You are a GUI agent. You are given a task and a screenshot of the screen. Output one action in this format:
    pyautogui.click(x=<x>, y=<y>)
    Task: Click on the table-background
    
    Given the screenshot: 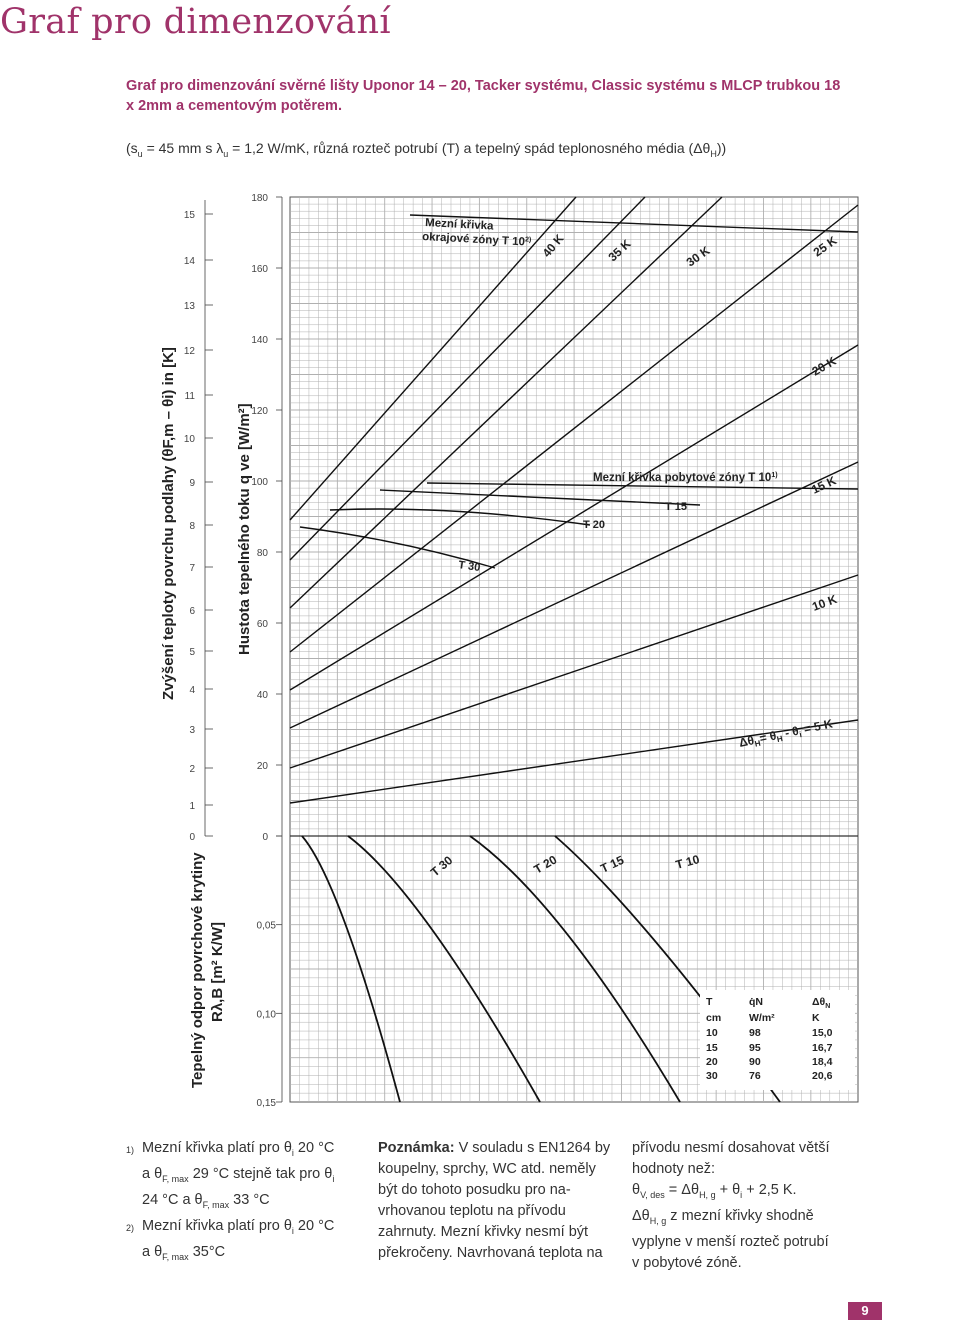 What is the action you would take?
    pyautogui.click(x=777, y=1040)
    